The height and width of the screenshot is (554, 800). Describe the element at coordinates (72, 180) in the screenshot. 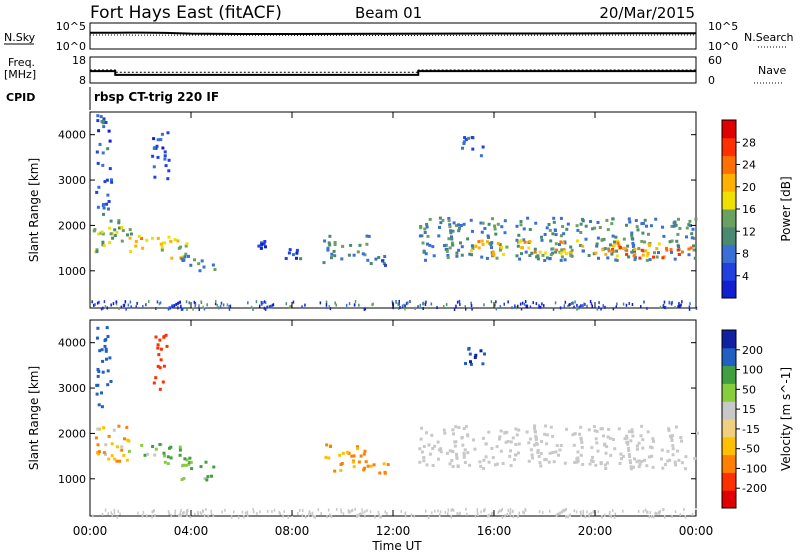

I see `y-tick-label: 3000` at that location.